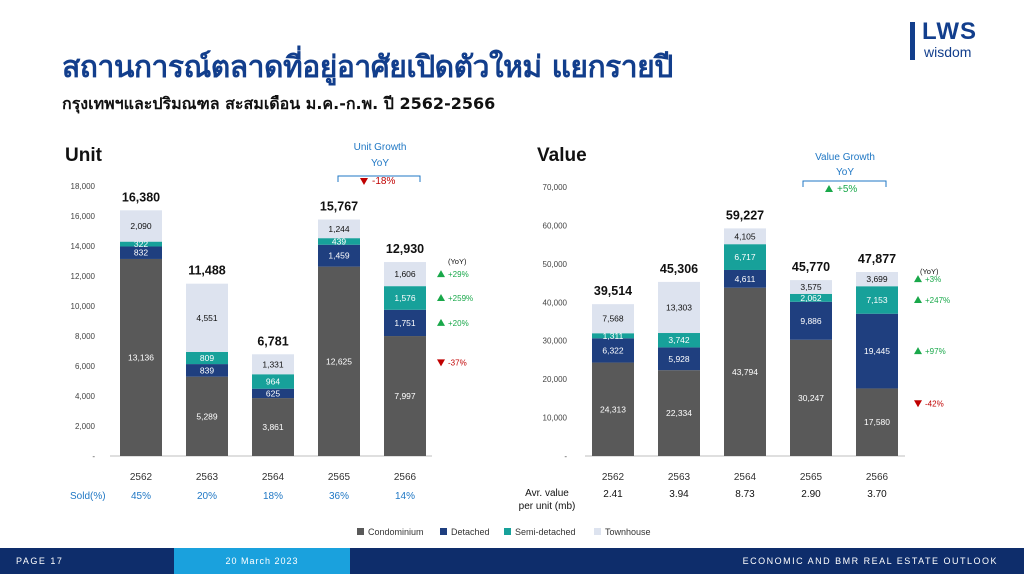 The image size is (1024, 574). Describe the element at coordinates (597, 531) in the screenshot. I see `legend-swatch-townhouse` at that location.